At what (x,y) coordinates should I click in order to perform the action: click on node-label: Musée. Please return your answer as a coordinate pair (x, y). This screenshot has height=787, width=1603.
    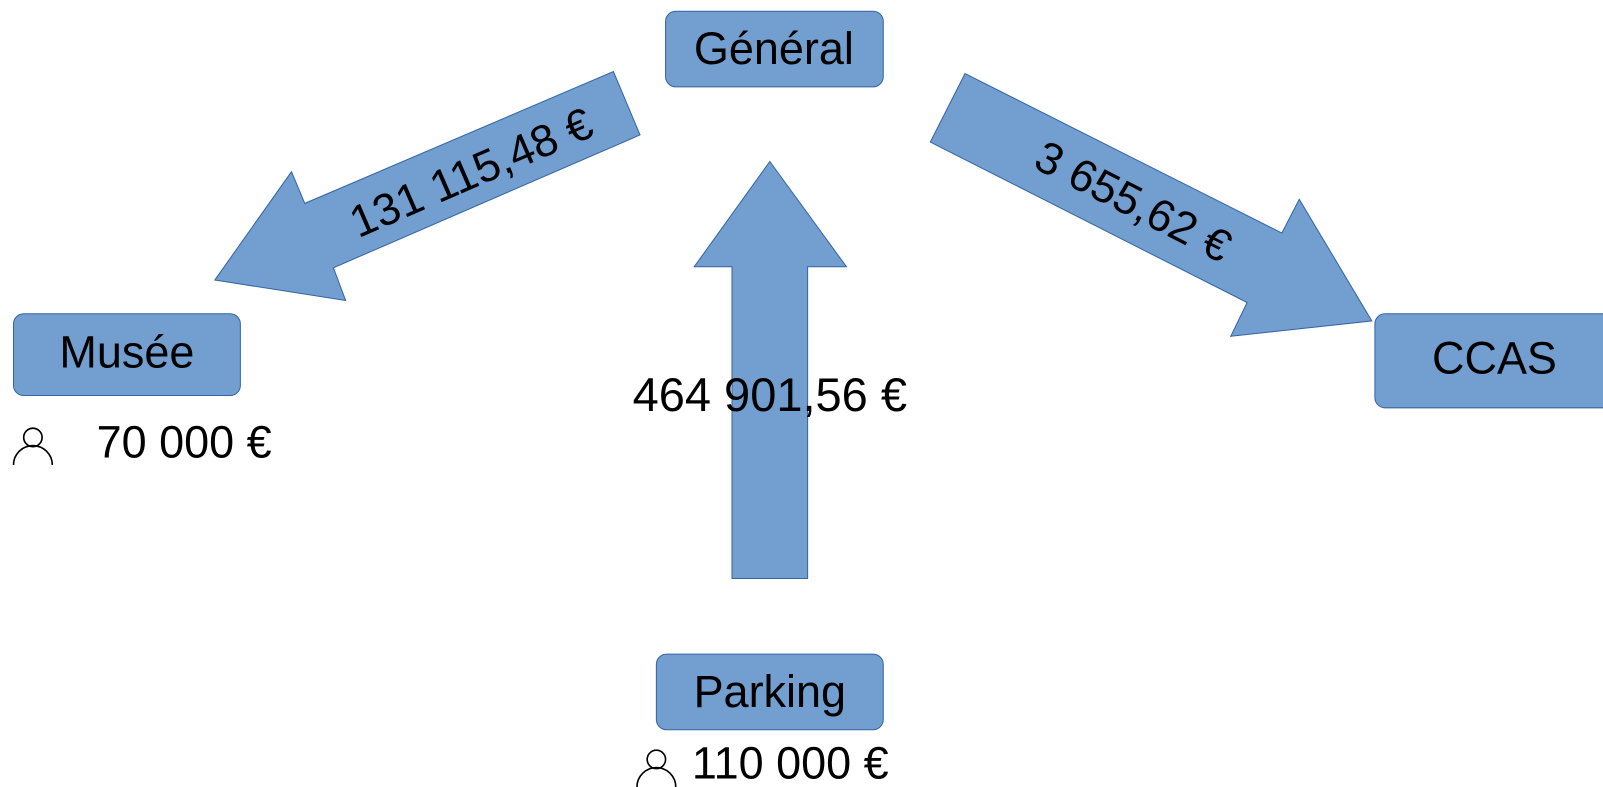
    Looking at the image, I should click on (126, 352).